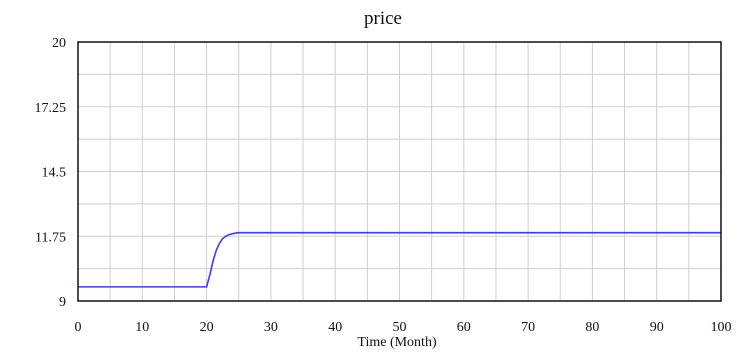 The height and width of the screenshot is (352, 739). What do you see at coordinates (592, 327) in the screenshot?
I see `x-tick-label: 80` at bounding box center [592, 327].